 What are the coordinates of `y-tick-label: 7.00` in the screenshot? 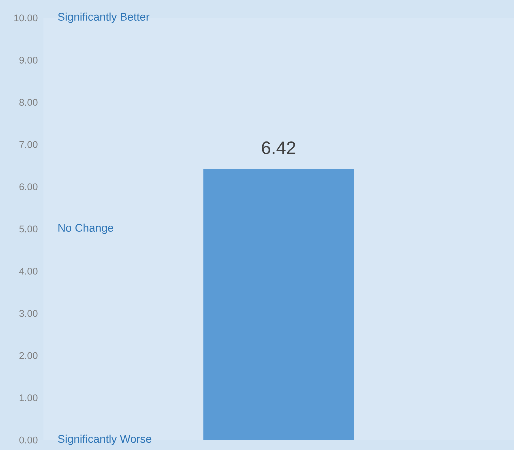 It's located at (29, 144).